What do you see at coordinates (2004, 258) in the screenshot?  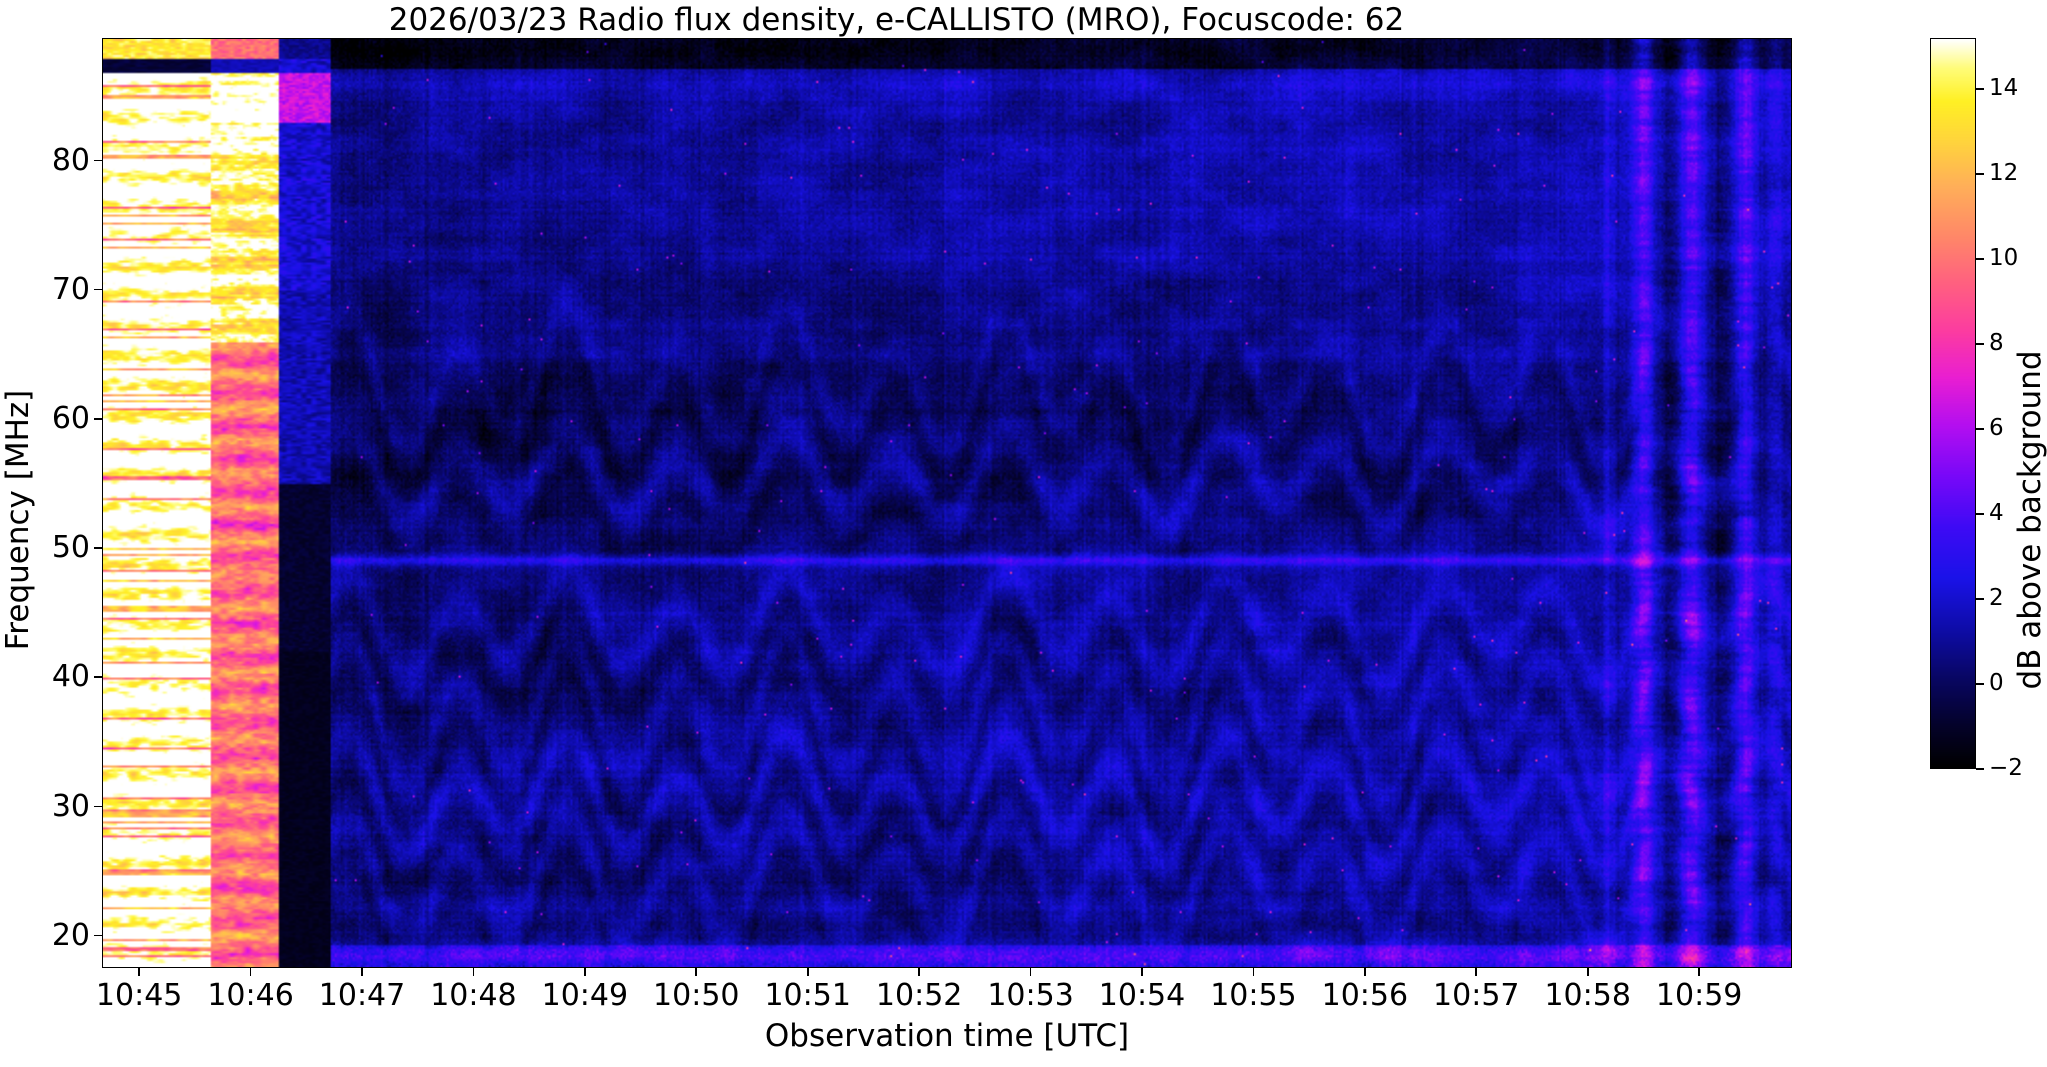 I see `colorbar-tick-label: 10` at bounding box center [2004, 258].